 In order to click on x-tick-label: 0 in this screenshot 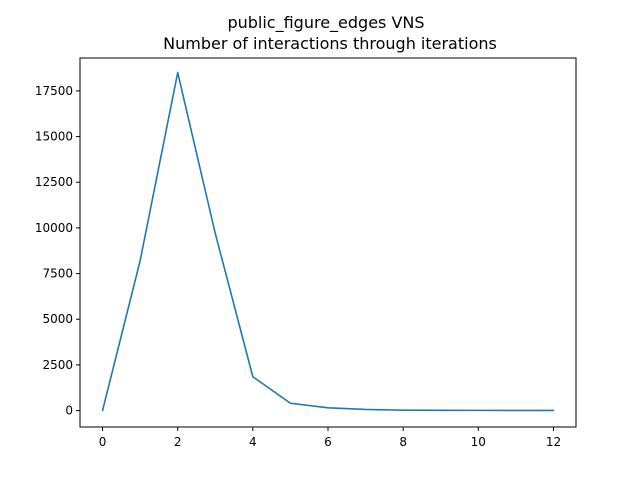, I will do `click(103, 442)`.